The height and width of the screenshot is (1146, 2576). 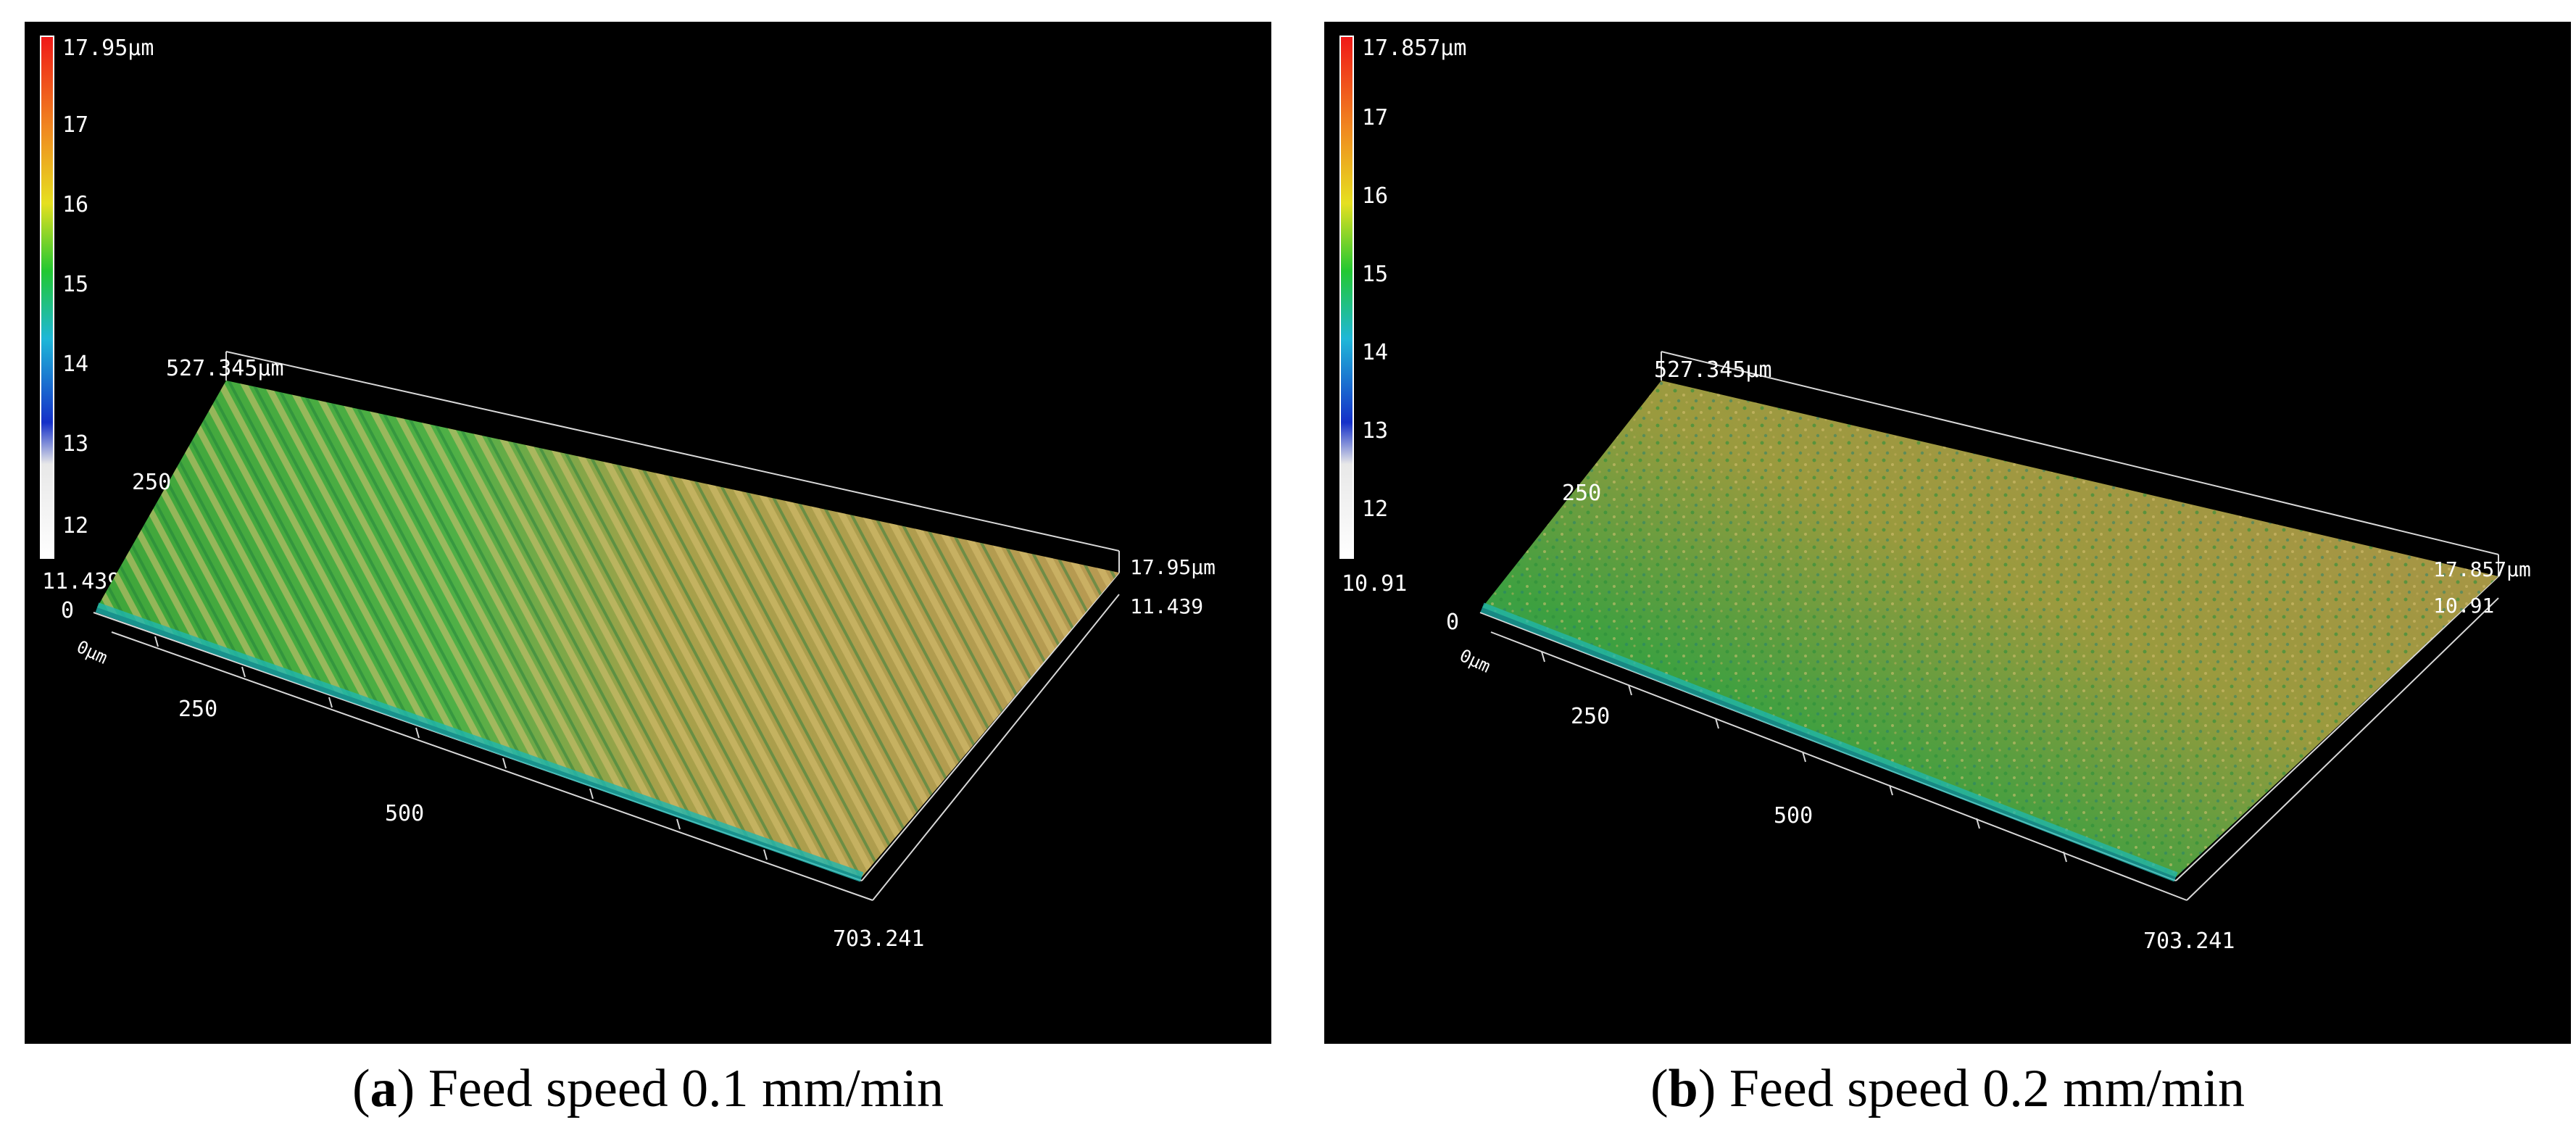 I want to click on z-min-label: 11.439, so click(x=1166, y=606).